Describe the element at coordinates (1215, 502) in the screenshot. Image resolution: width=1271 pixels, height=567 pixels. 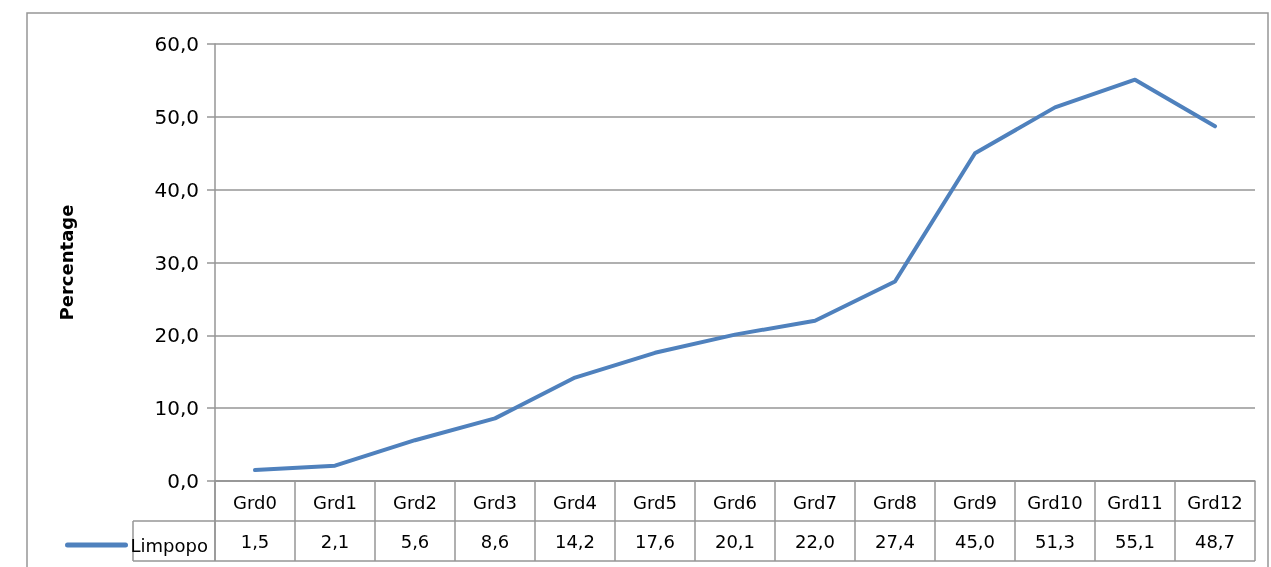
I see `x-tick-label: Grd12` at that location.